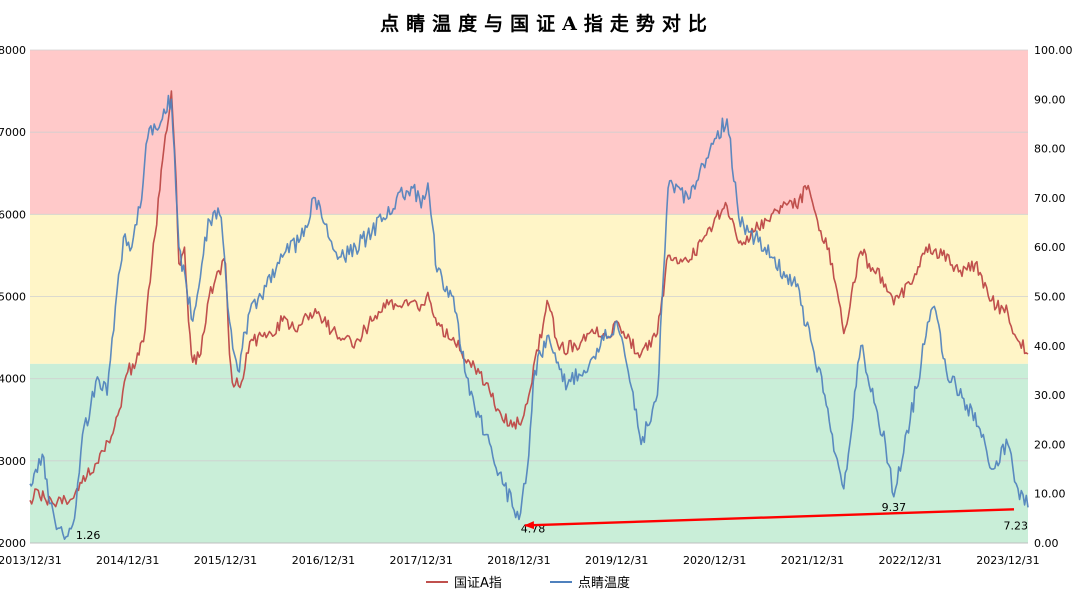 This screenshot has height=599, width=1080. Describe the element at coordinates (547, 23) in the screenshot. I see `chart-title: 点睛温度与国证A指走势对比` at that location.